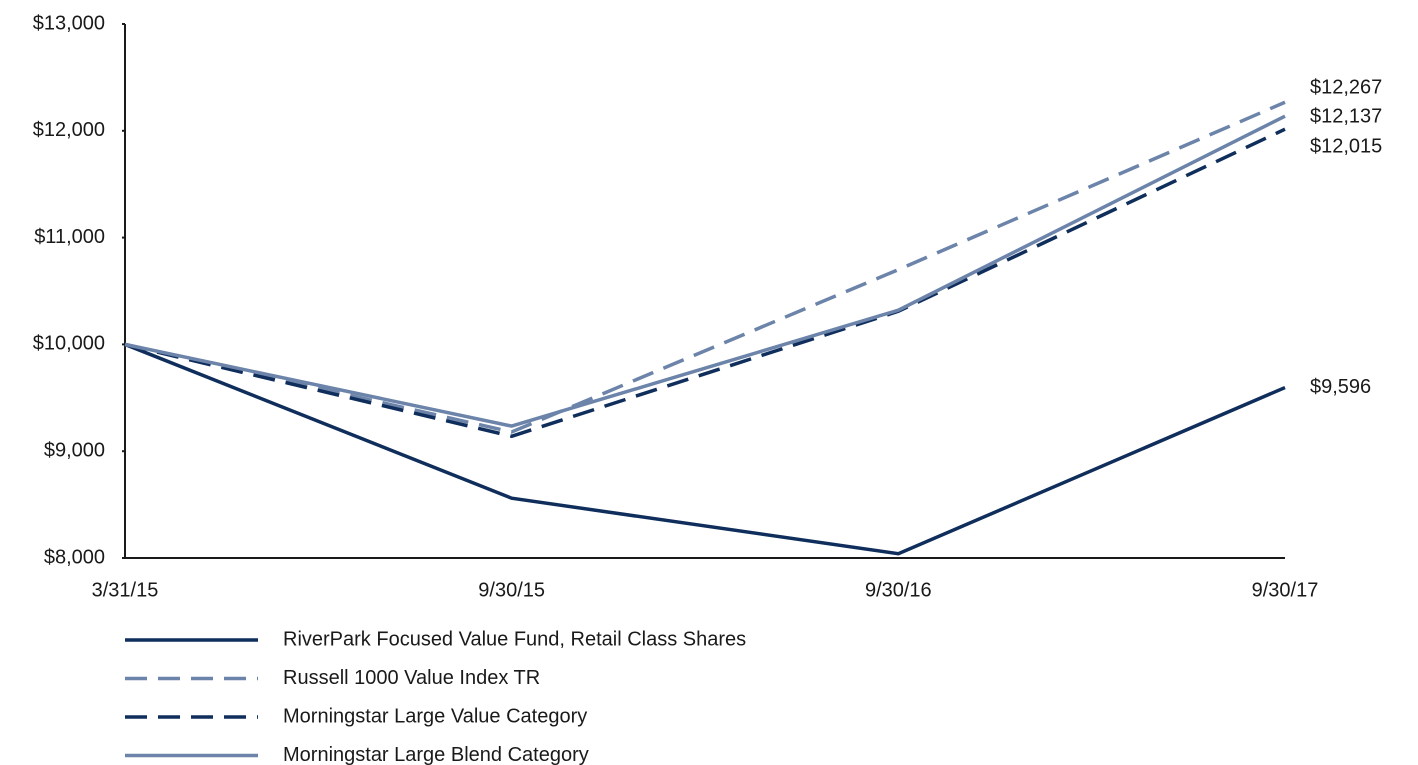 This screenshot has height=765, width=1418. Describe the element at coordinates (74, 450) in the screenshot. I see `y-tick-label: $9,000` at that location.